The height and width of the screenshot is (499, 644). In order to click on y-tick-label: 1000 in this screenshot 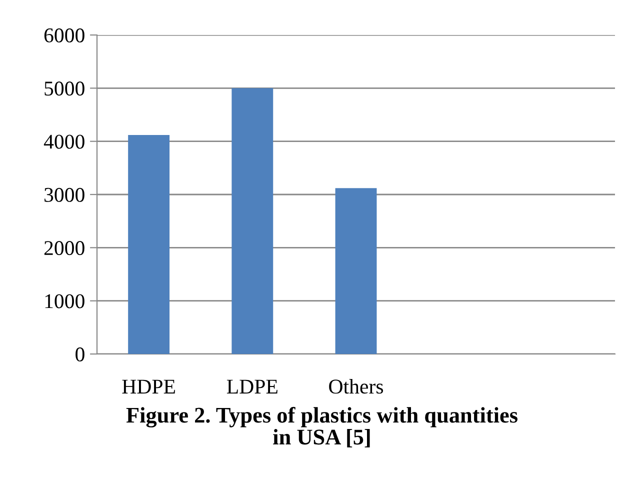, I will do `click(64, 301)`.